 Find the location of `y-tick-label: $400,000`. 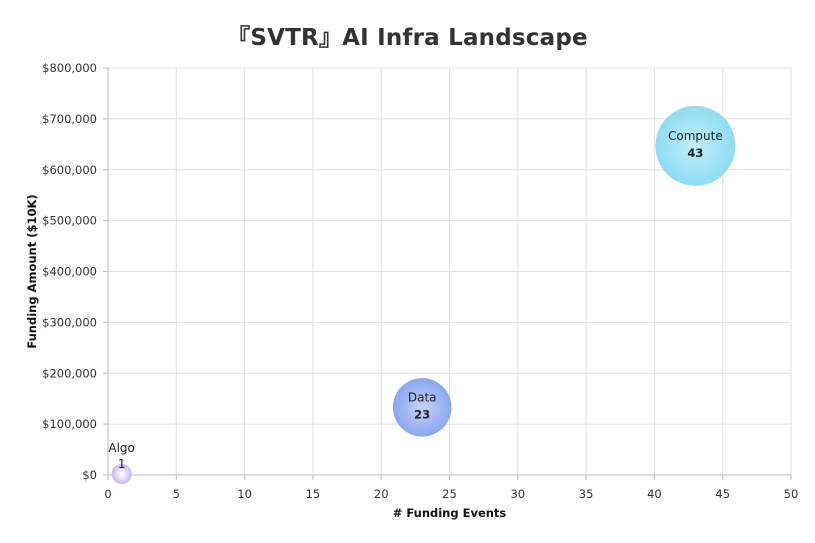

y-tick-label: $400,000 is located at coordinates (69, 272).